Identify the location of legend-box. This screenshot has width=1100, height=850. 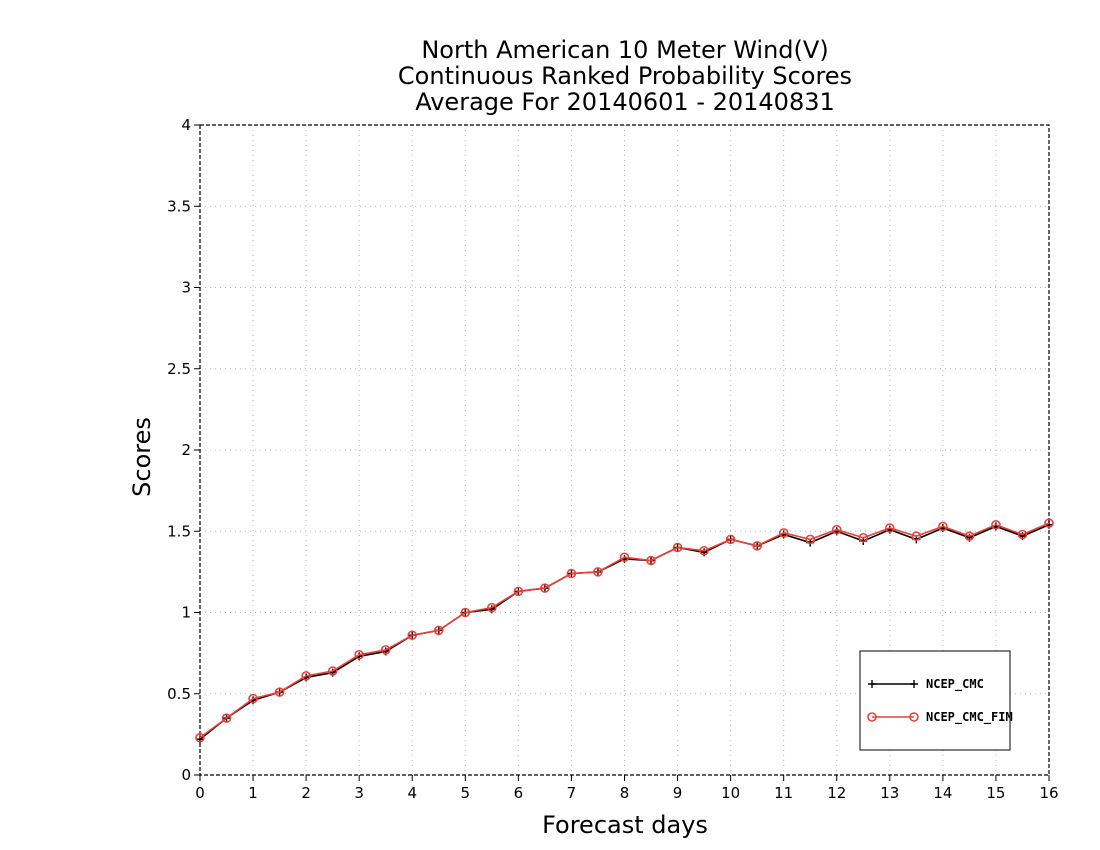
(935, 700).